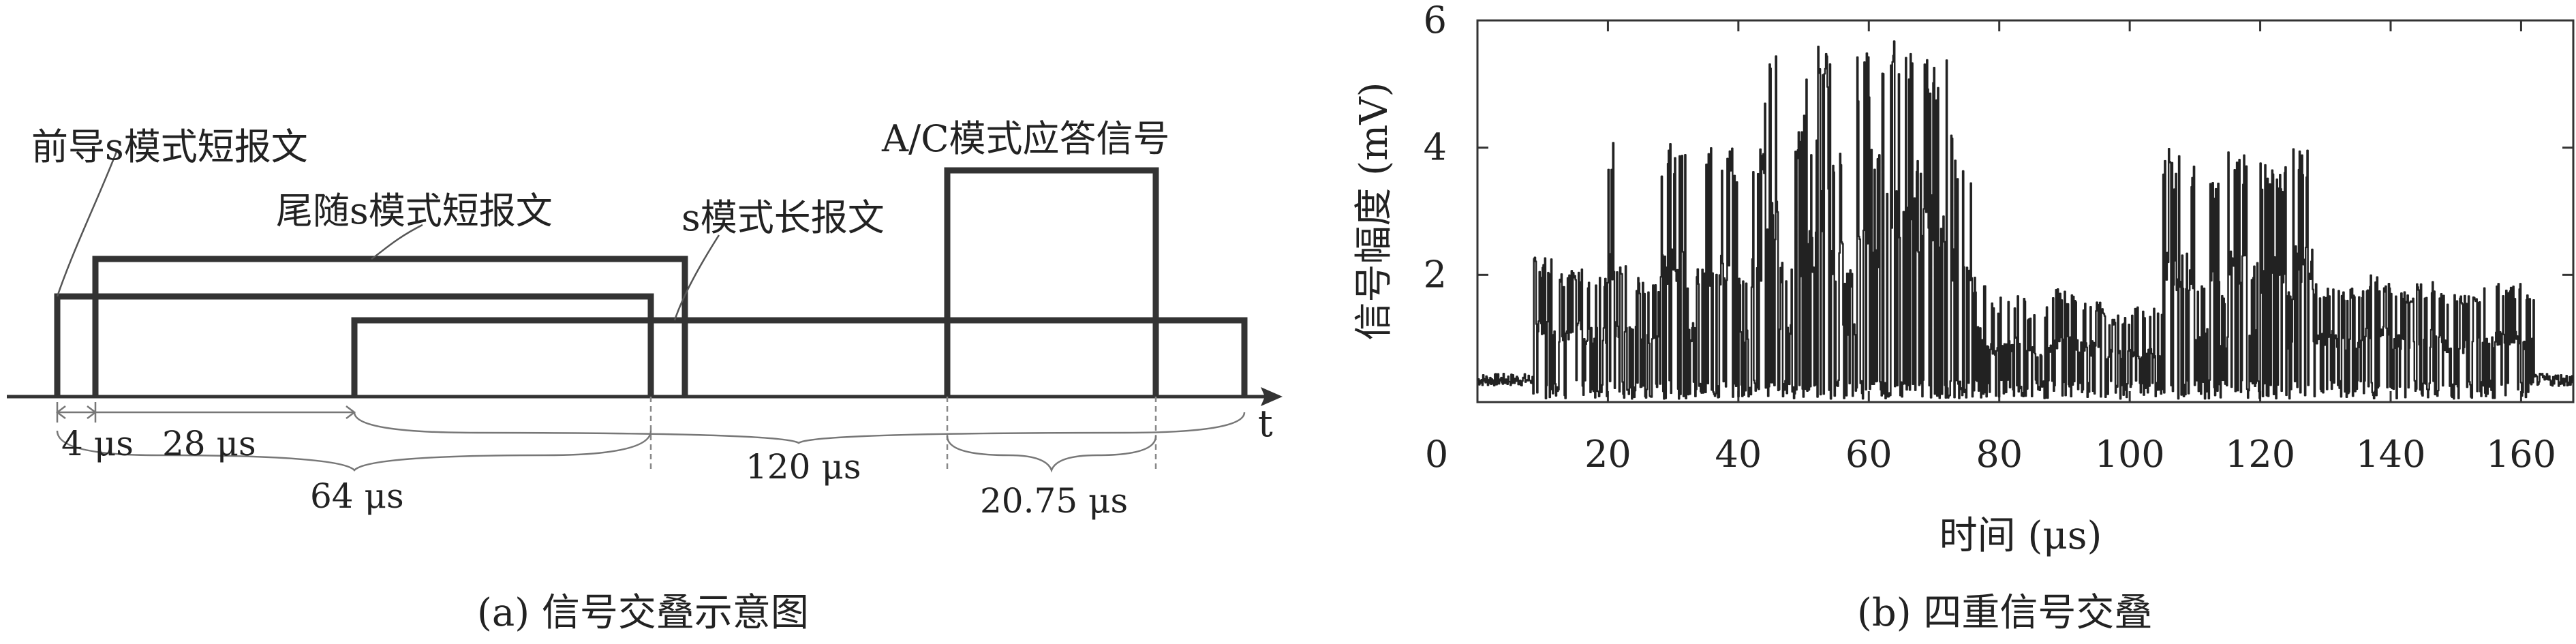  What do you see at coordinates (903, 433) in the screenshot?
I see `dashed-guides` at bounding box center [903, 433].